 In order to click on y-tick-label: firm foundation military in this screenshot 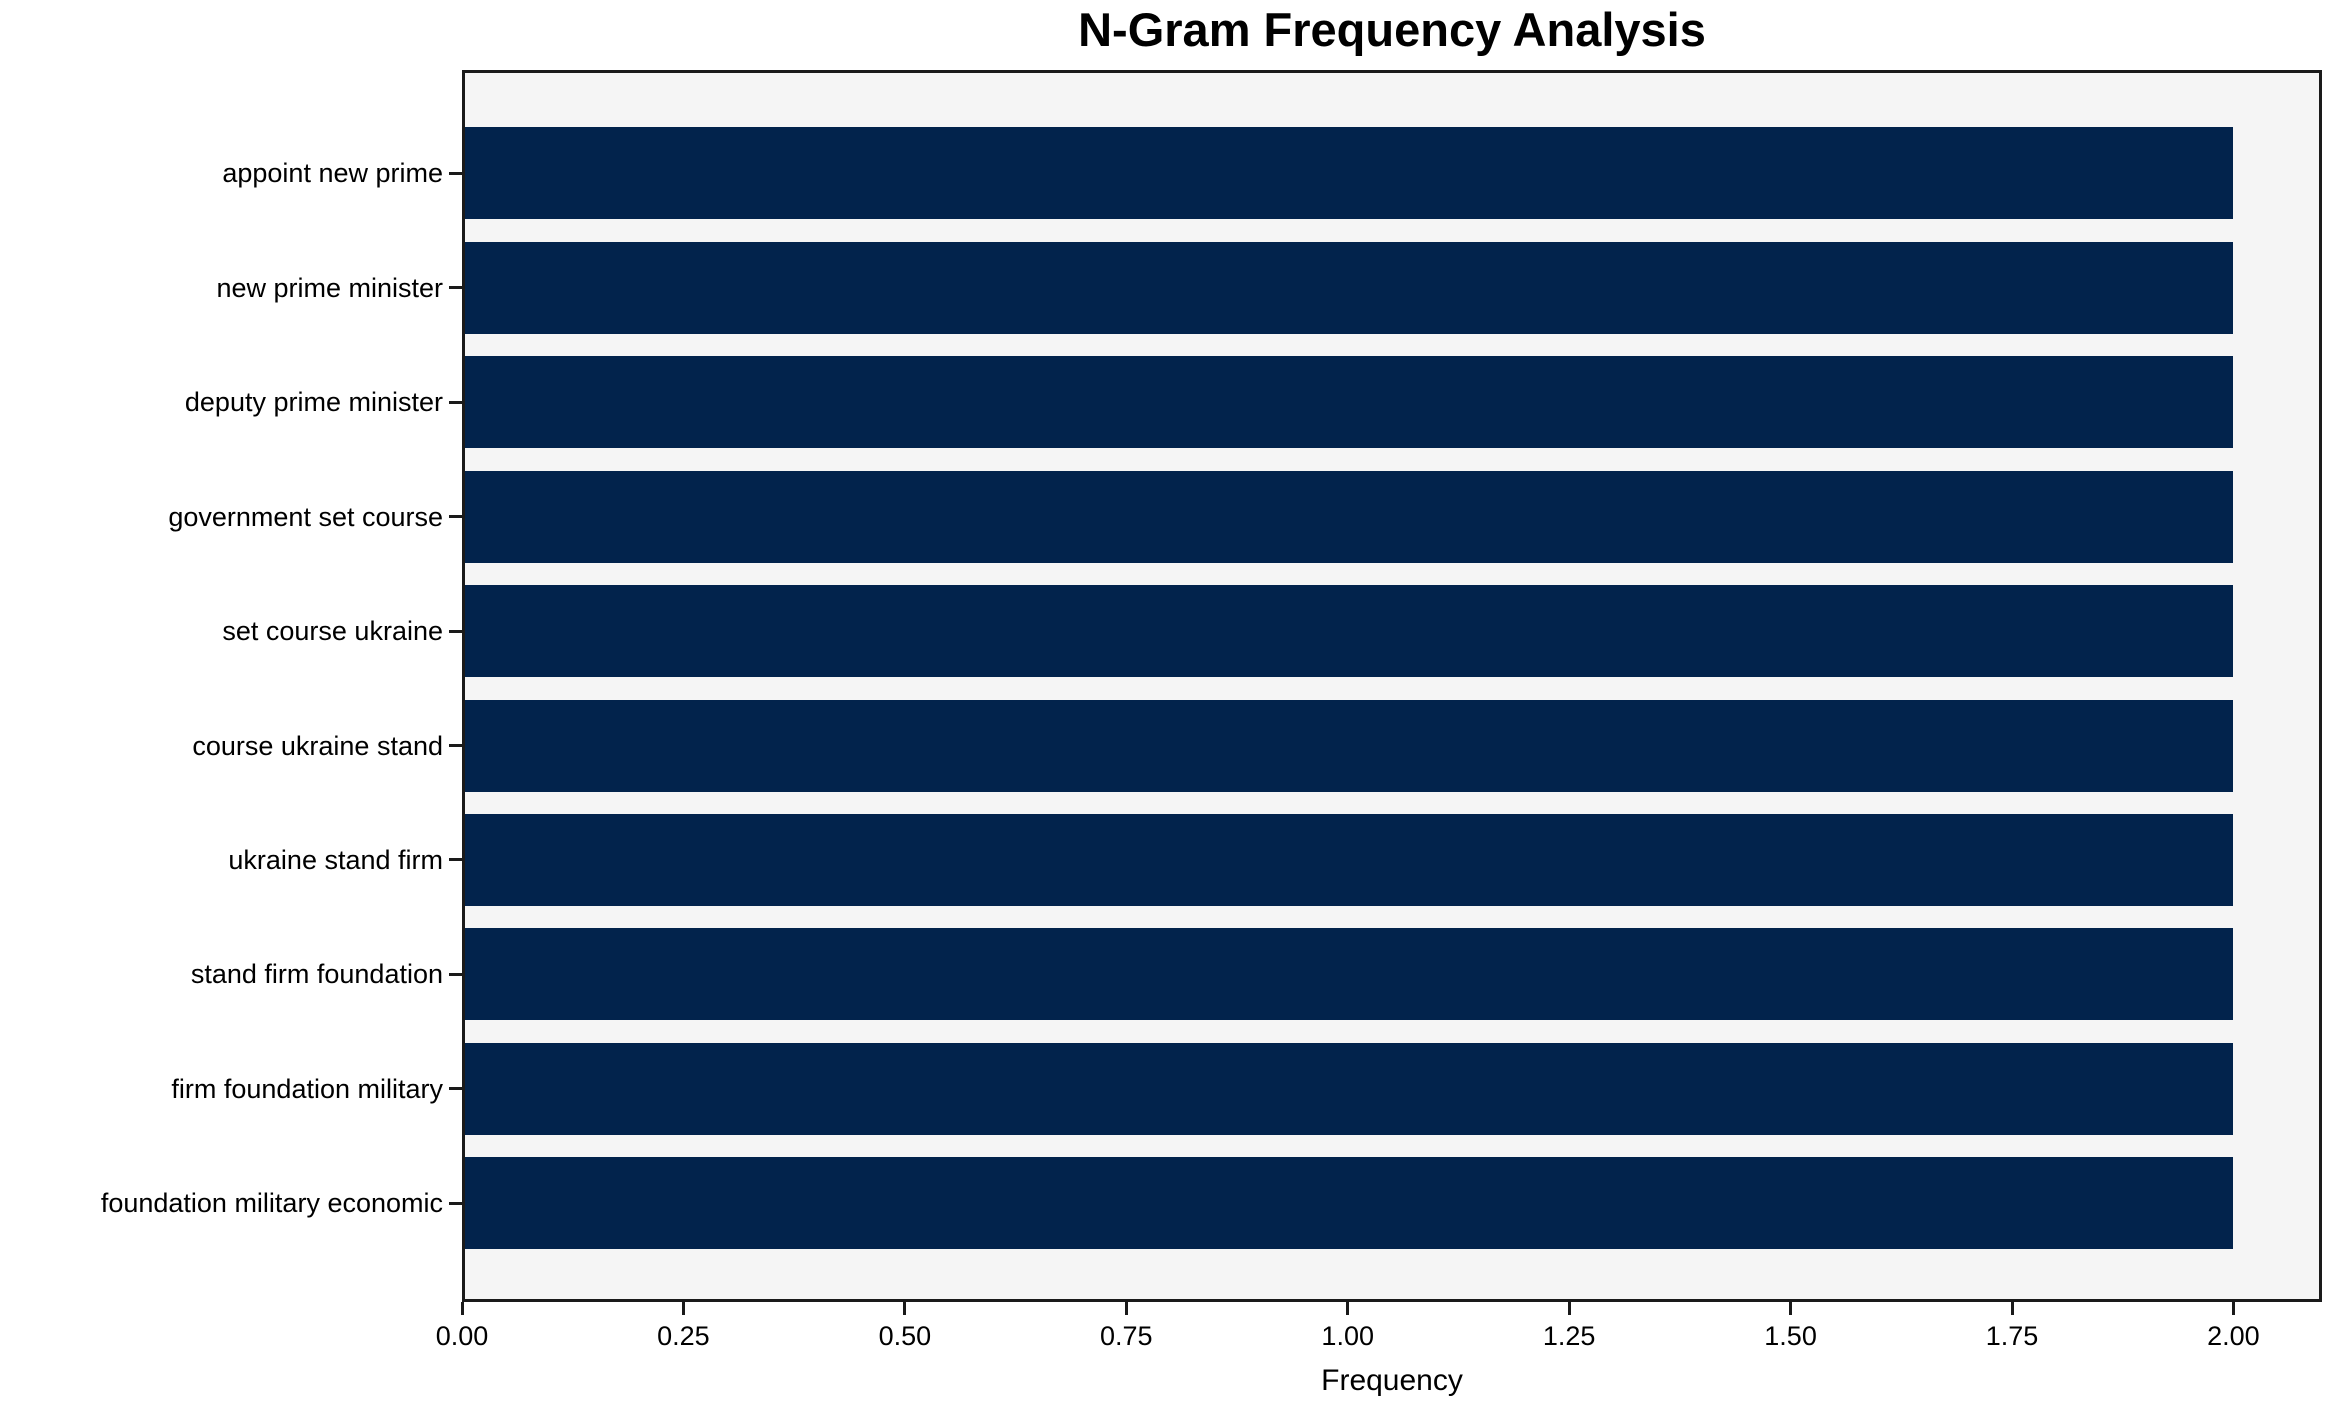, I will do `click(307, 1088)`.